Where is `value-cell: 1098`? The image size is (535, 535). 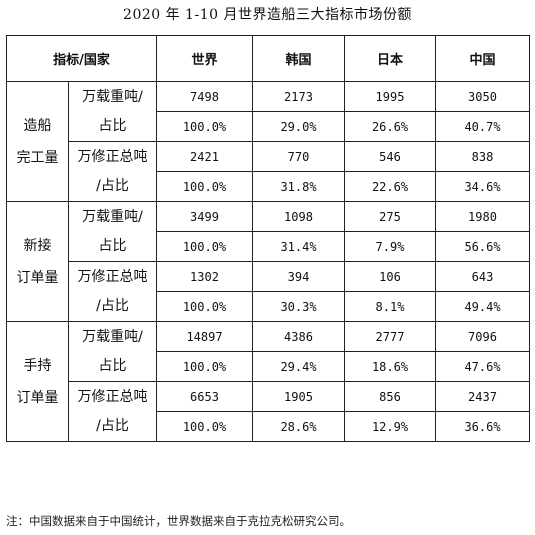 value-cell: 1098 is located at coordinates (298, 216).